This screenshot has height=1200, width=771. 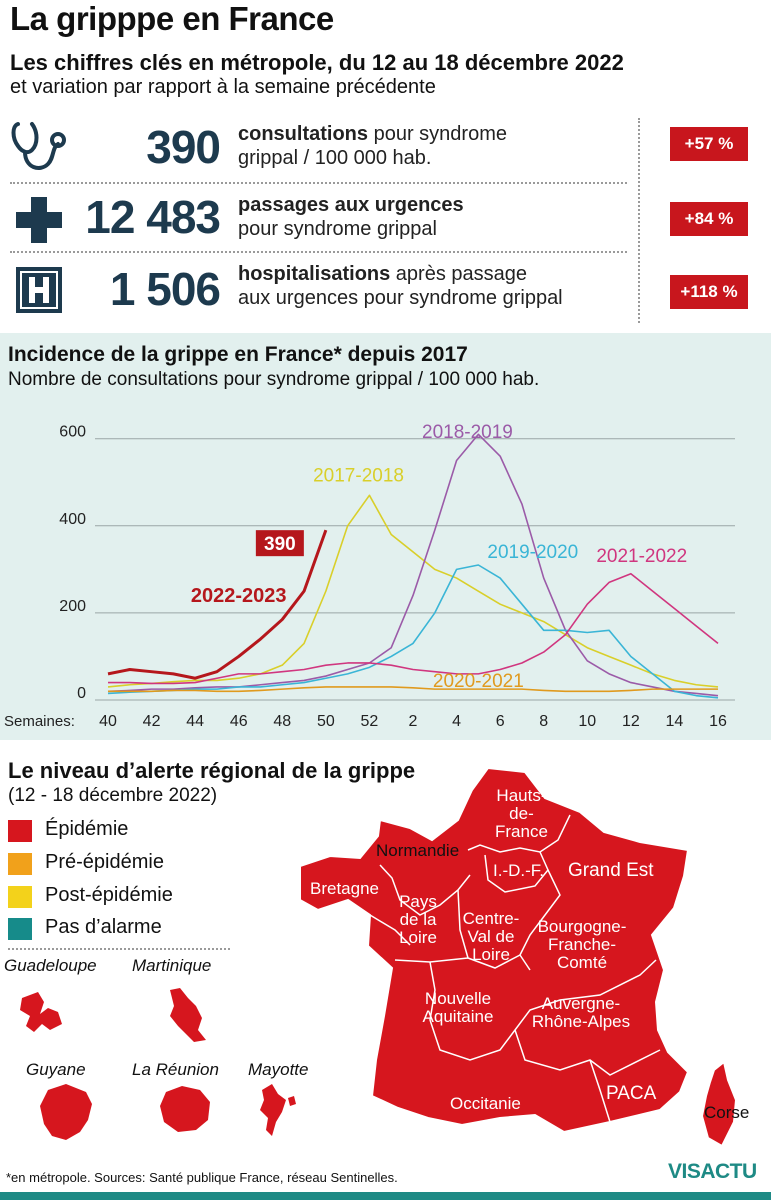 I want to click on x-tick-label: 48, so click(x=282, y=721).